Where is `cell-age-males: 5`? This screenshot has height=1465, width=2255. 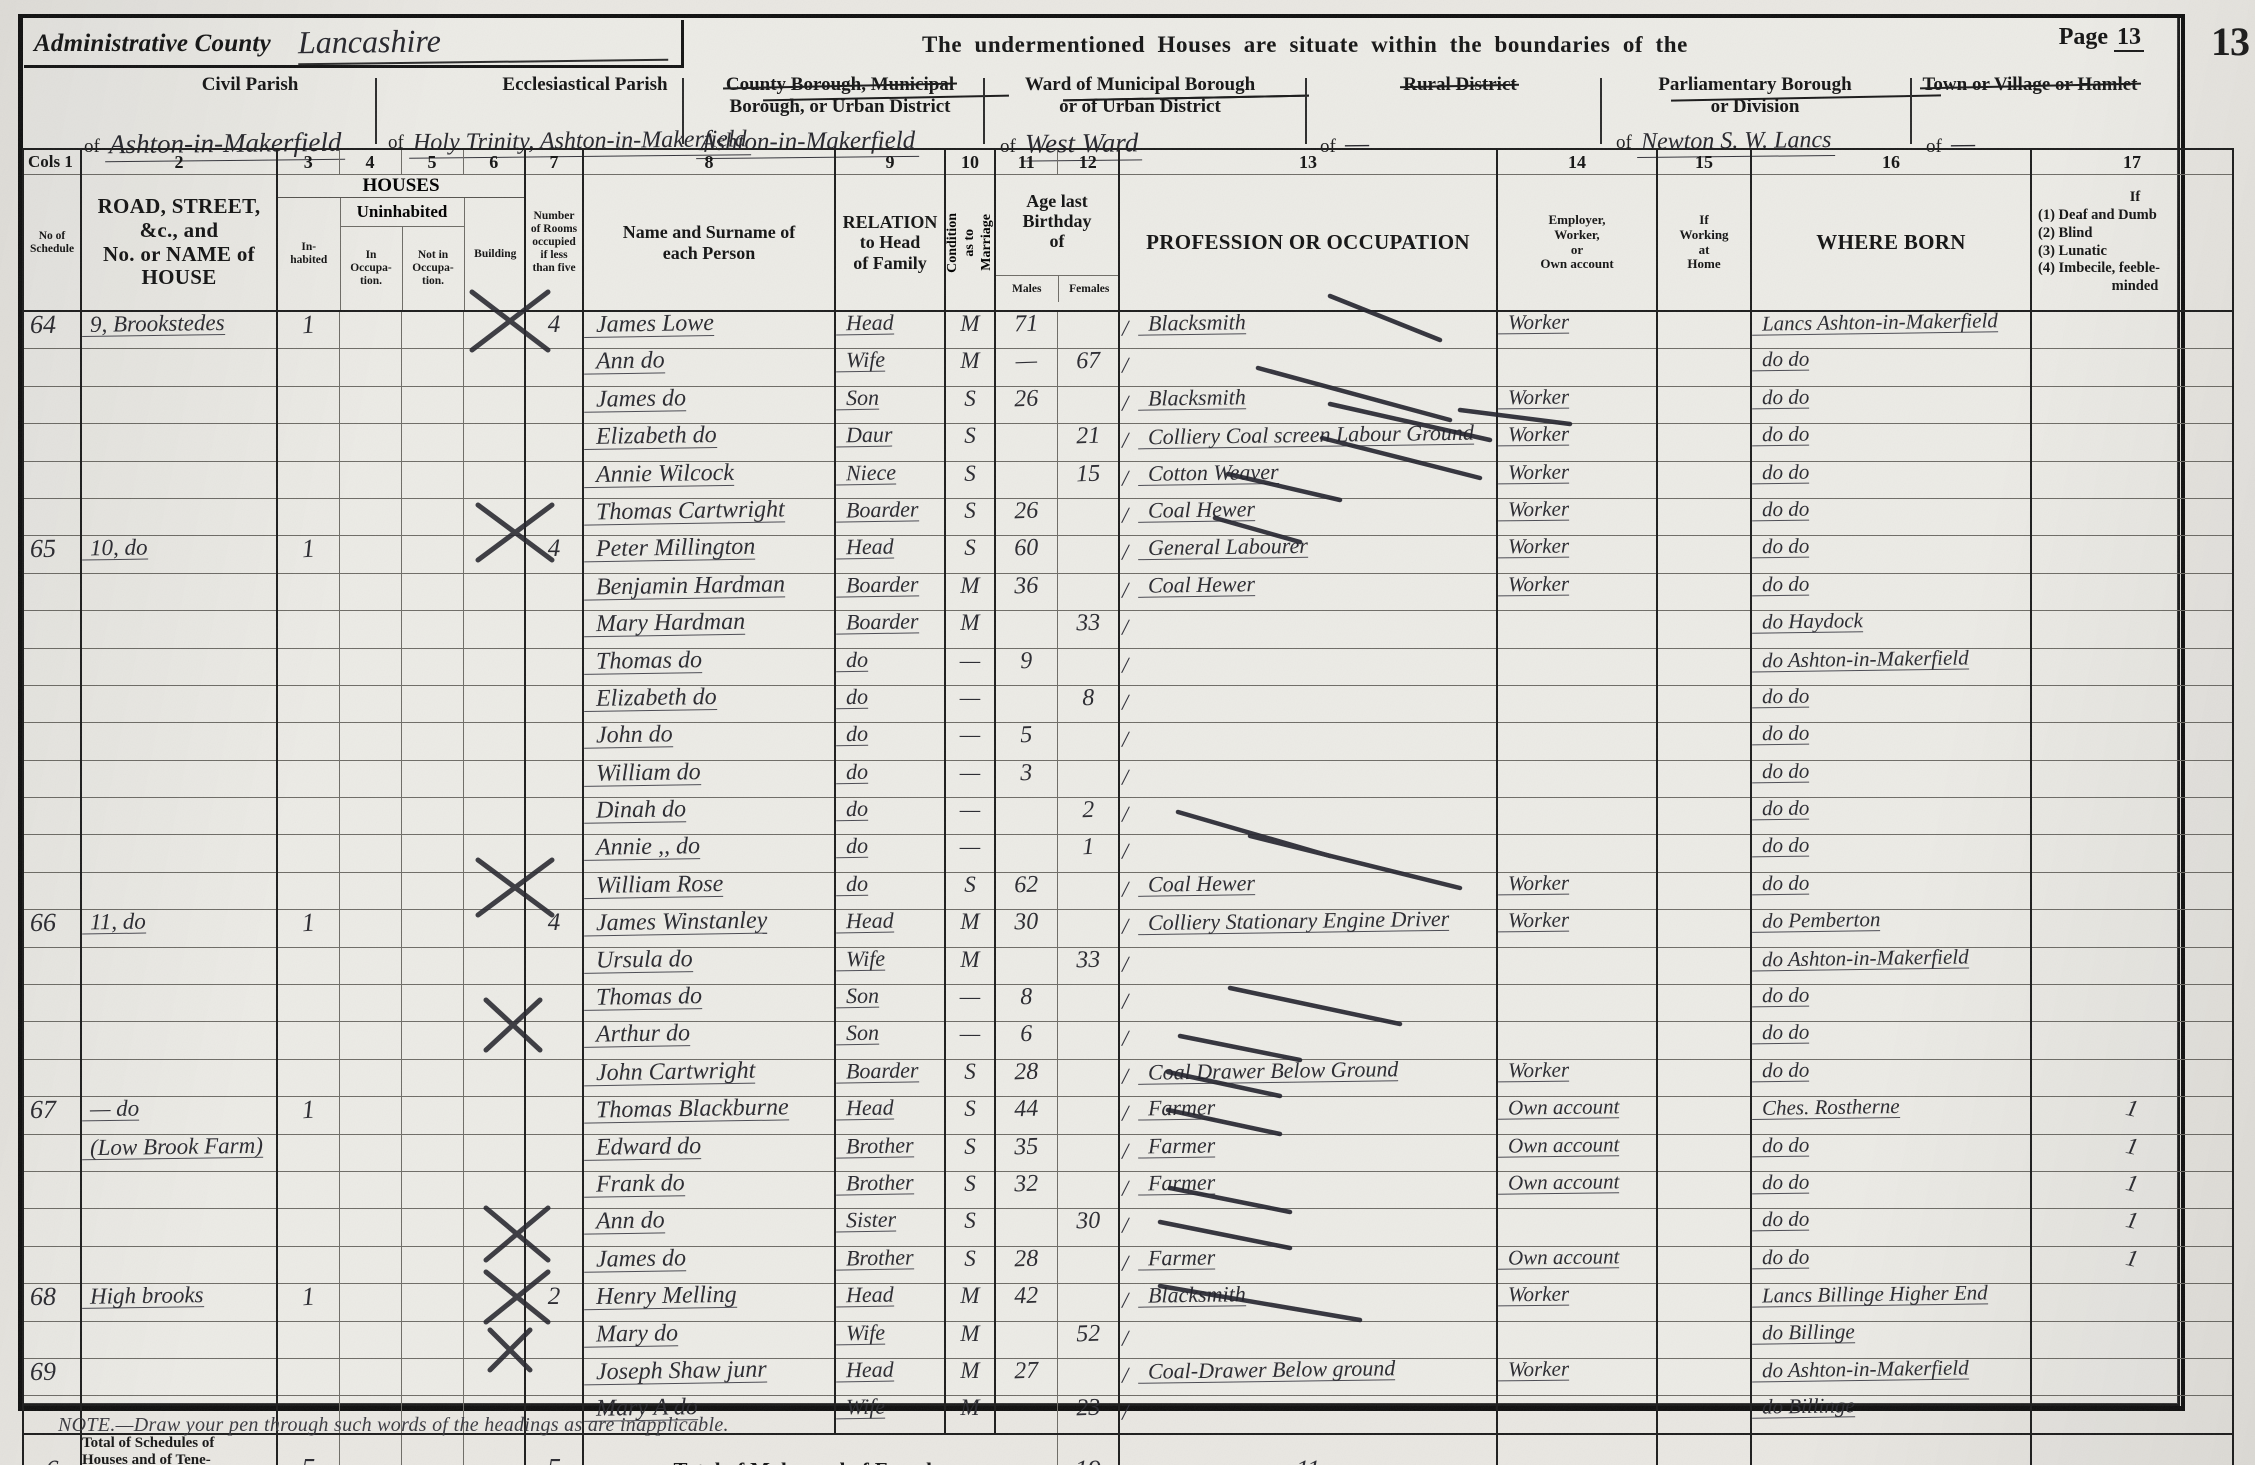 cell-age-males: 5 is located at coordinates (1026, 741).